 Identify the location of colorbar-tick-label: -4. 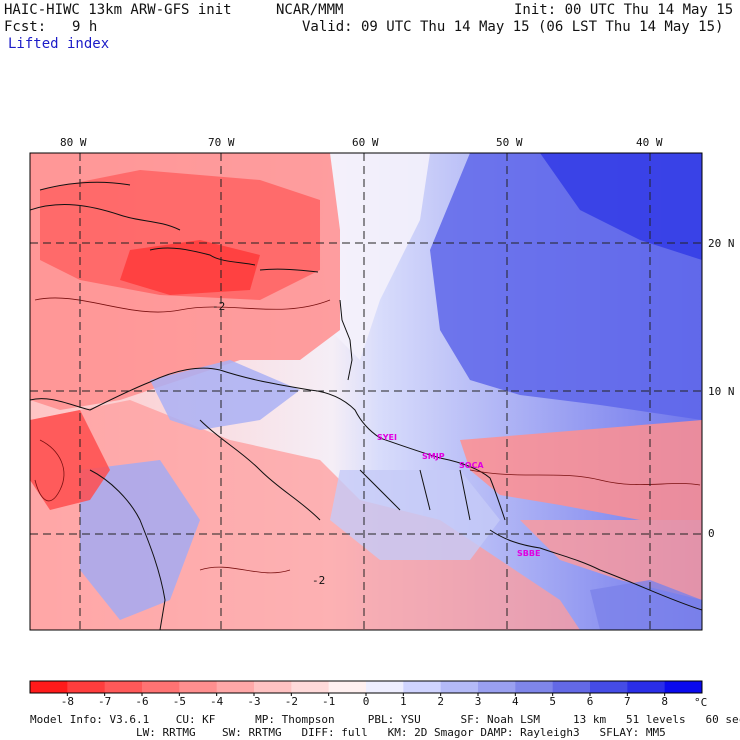
(217, 701).